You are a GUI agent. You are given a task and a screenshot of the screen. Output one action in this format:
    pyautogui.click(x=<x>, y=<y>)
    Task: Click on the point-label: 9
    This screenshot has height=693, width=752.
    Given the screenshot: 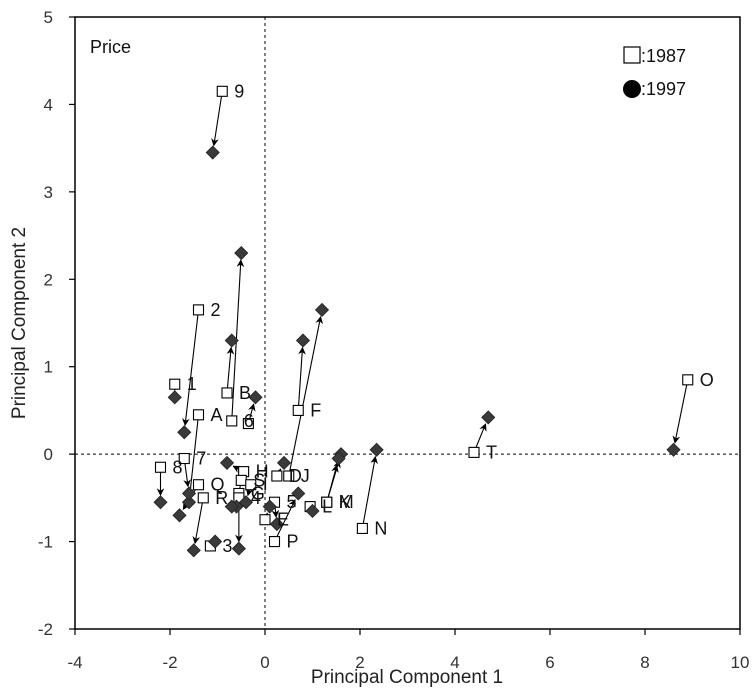 What is the action you would take?
    pyautogui.click(x=239, y=91)
    